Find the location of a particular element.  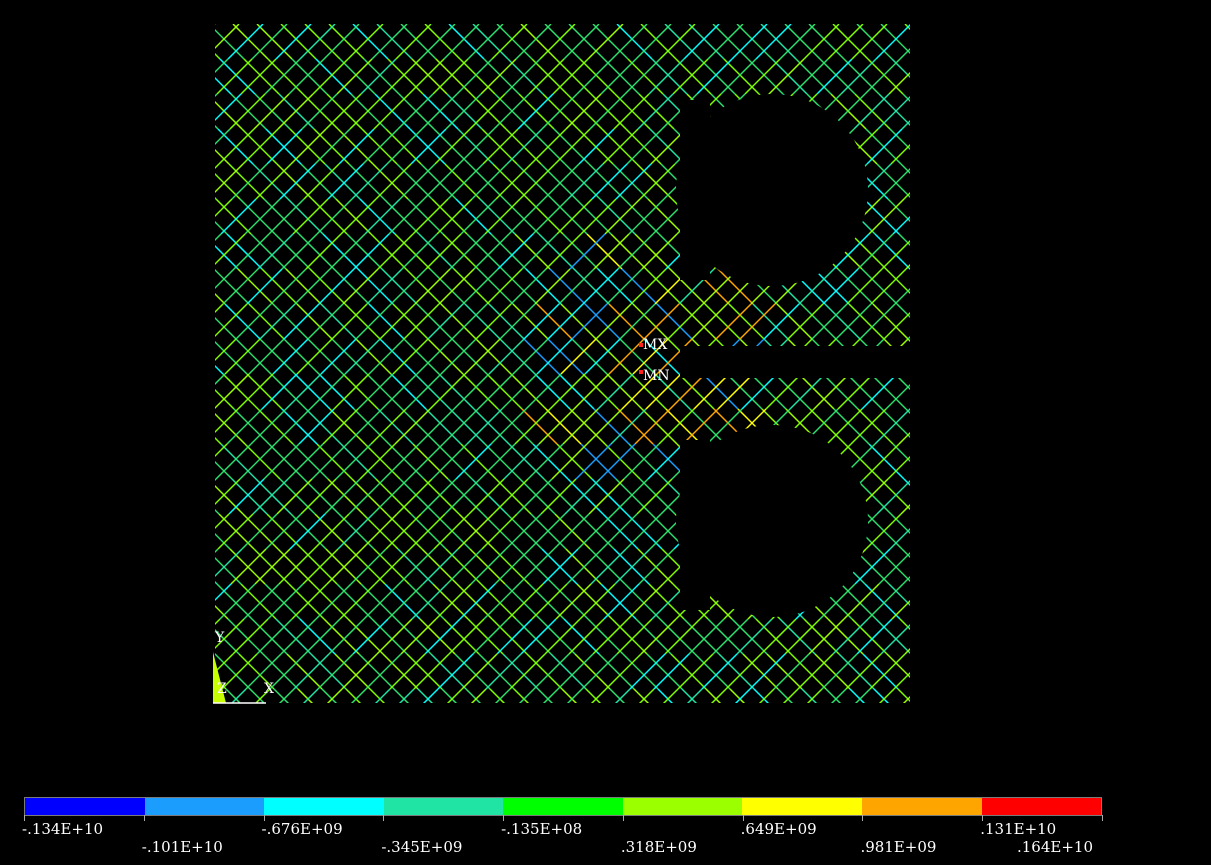

legend-label-3: -.676E+09 is located at coordinates (302, 829).